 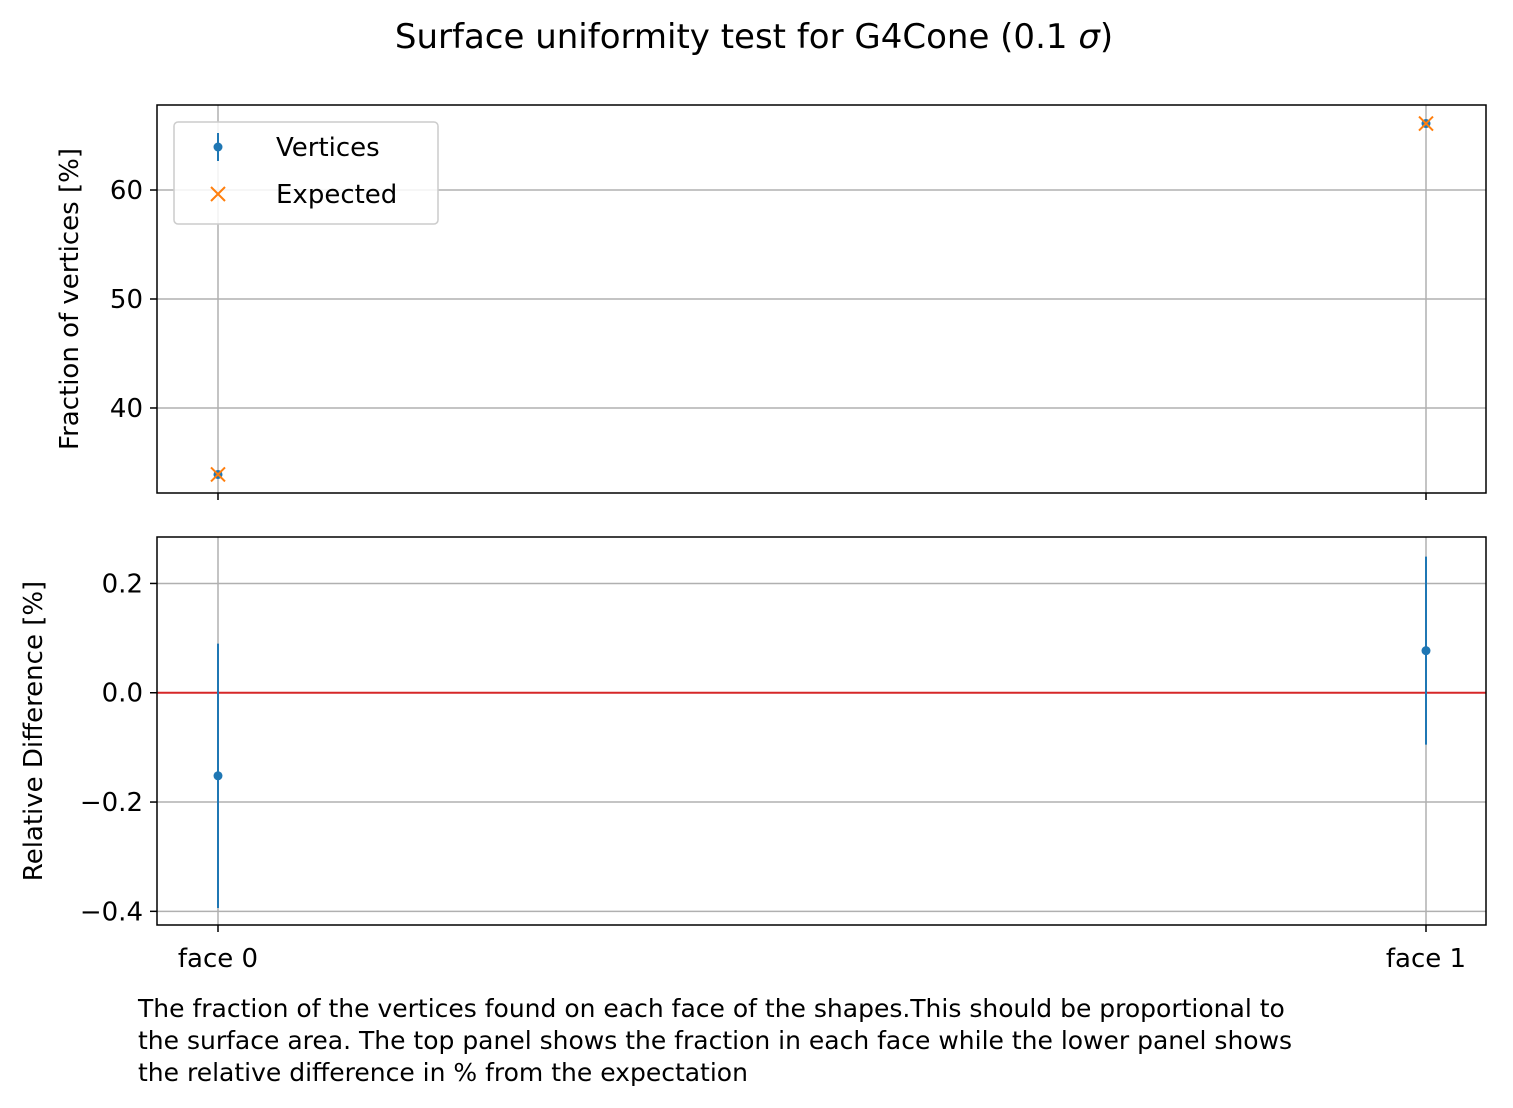 I want to click on bottom-ylabel: Relative Difference [%], so click(x=34, y=731).